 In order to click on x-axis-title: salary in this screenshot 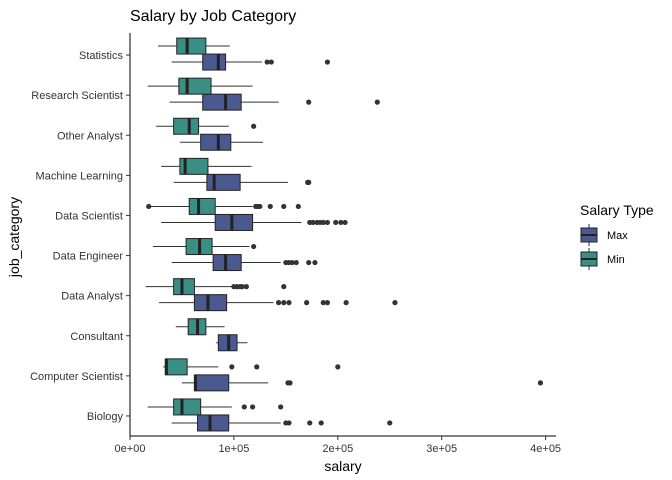, I will do `click(342, 466)`.